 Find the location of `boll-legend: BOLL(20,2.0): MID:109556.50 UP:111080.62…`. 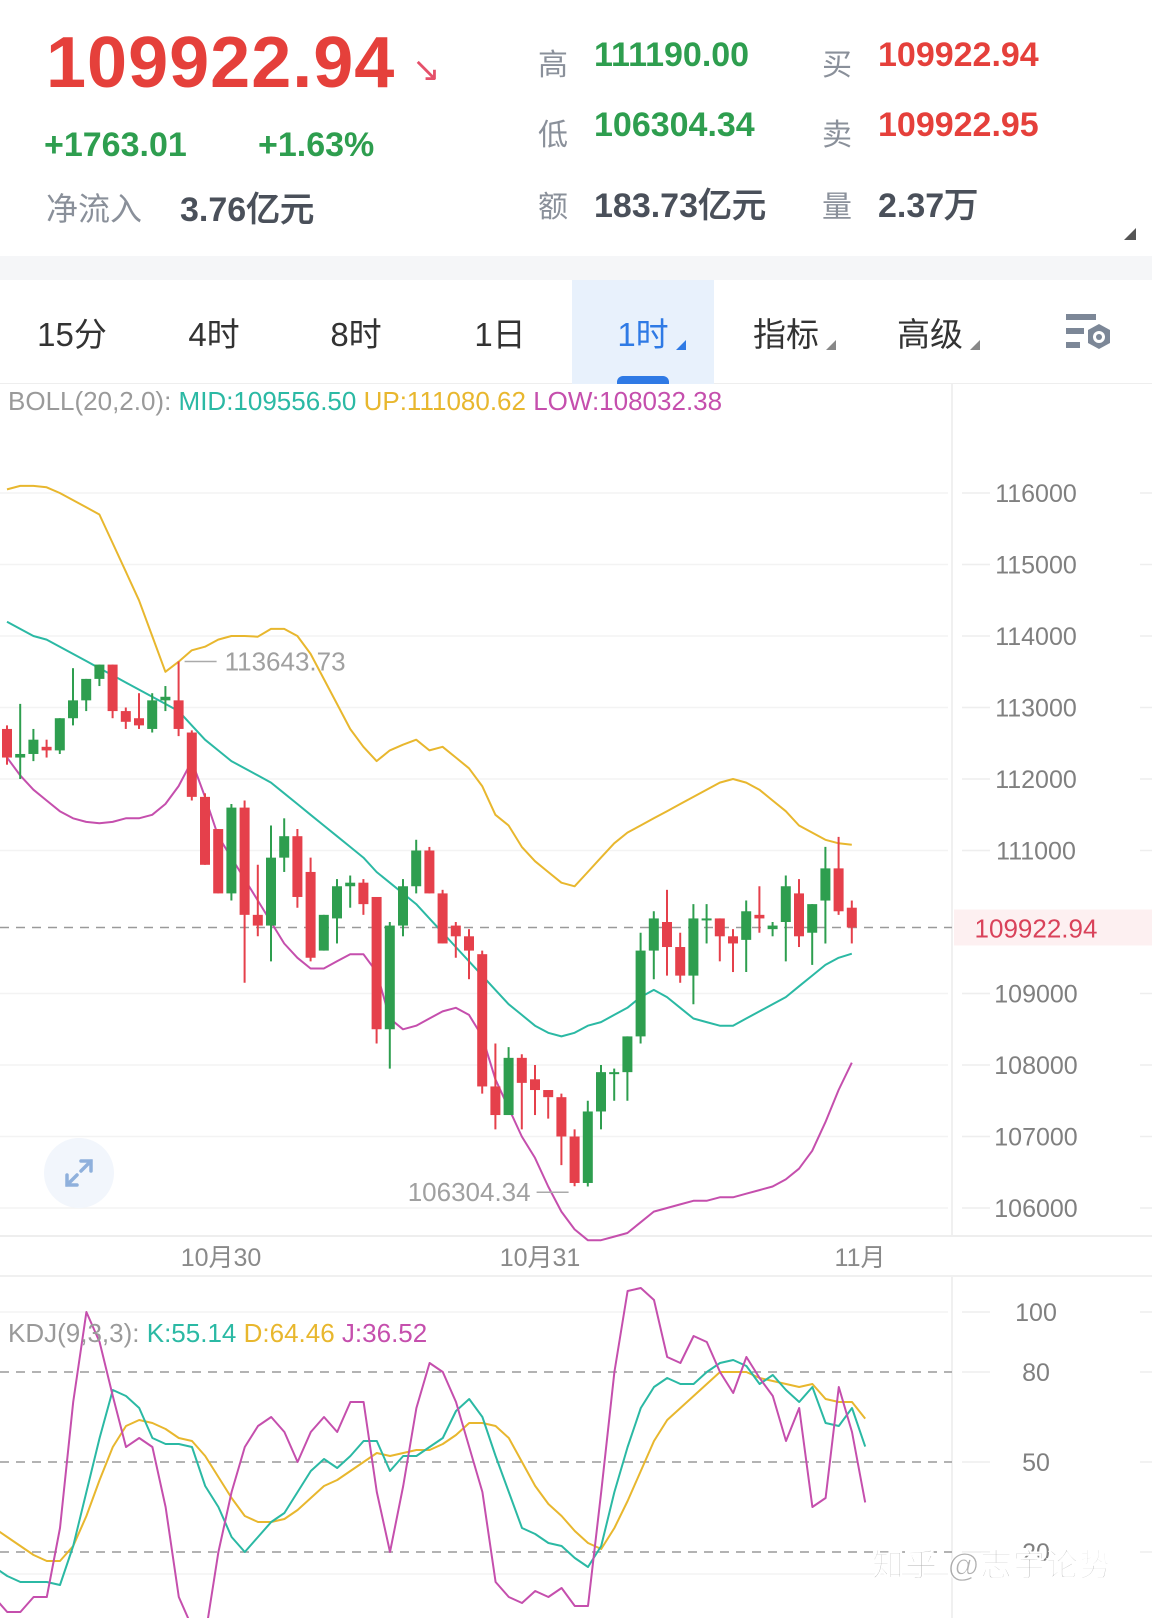

boll-legend: BOLL(20,2.0): MID:109556.50 UP:111080.62… is located at coordinates (365, 401).